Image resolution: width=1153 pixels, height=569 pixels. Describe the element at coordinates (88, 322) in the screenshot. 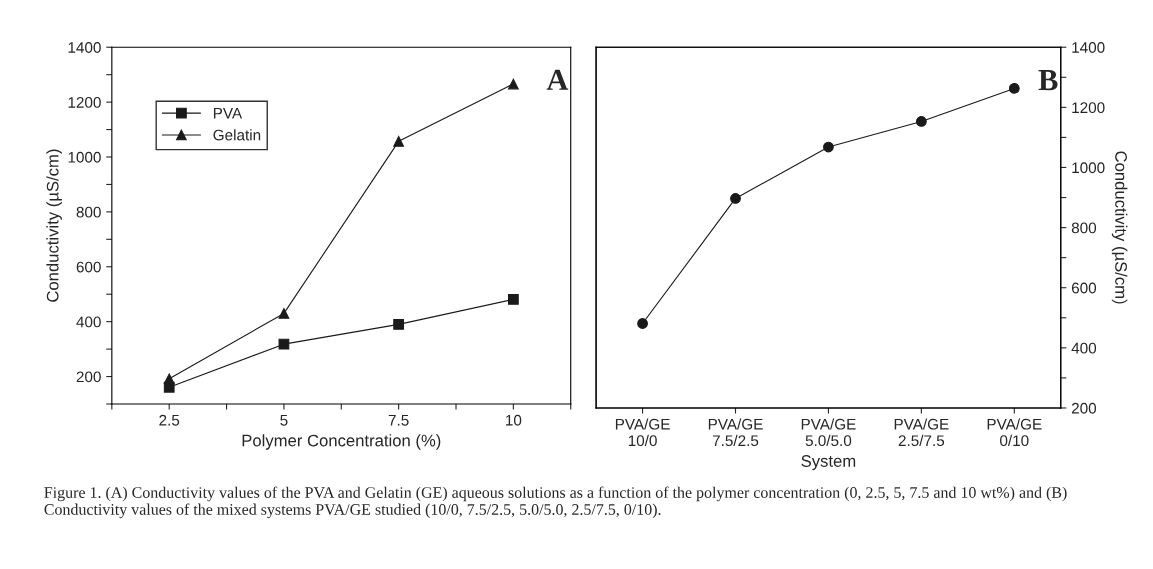

I see `y-tick-label: 400` at that location.